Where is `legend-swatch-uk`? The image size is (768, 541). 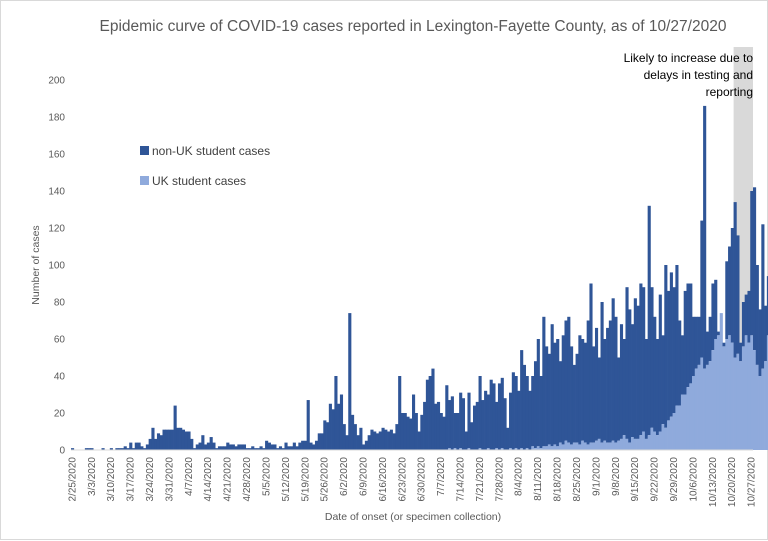
legend-swatch-uk is located at coordinates (144, 180).